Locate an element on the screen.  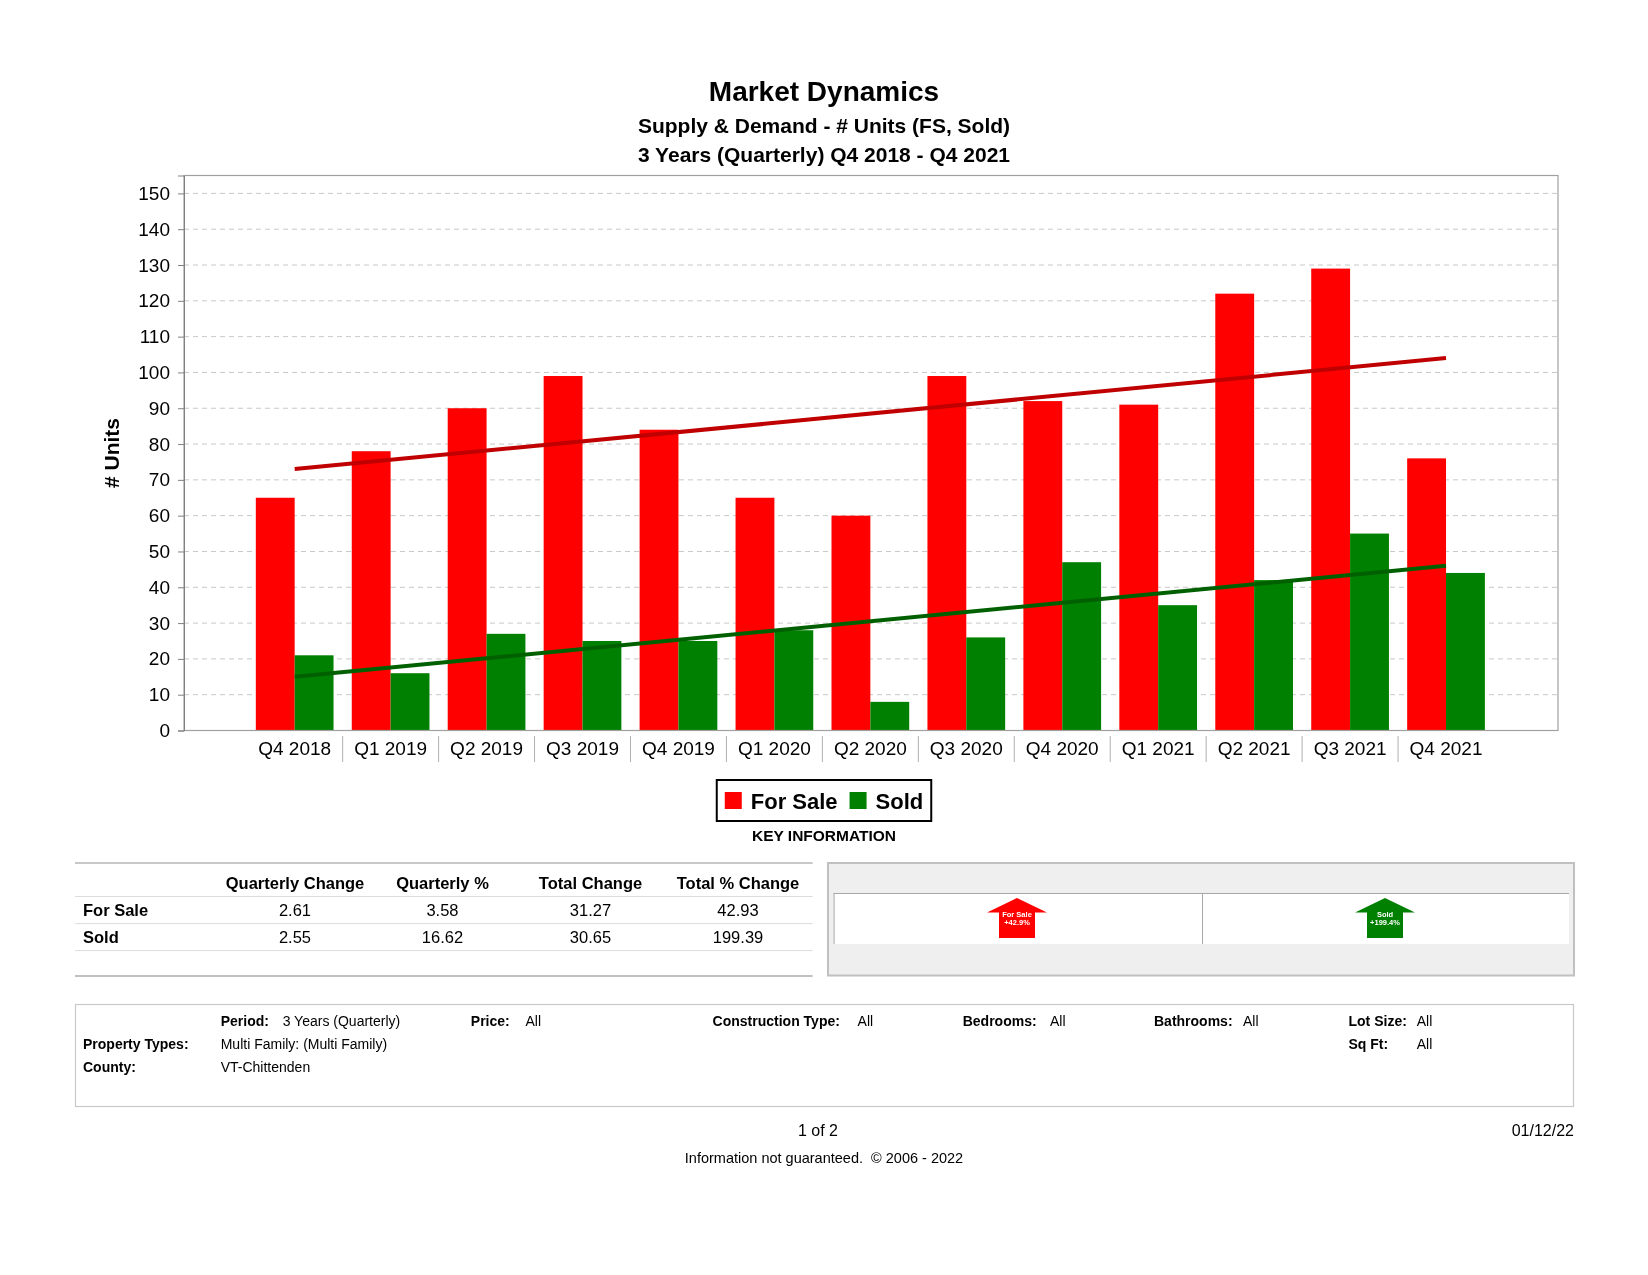
x-tick-label: Q3 2019 is located at coordinates (582, 748).